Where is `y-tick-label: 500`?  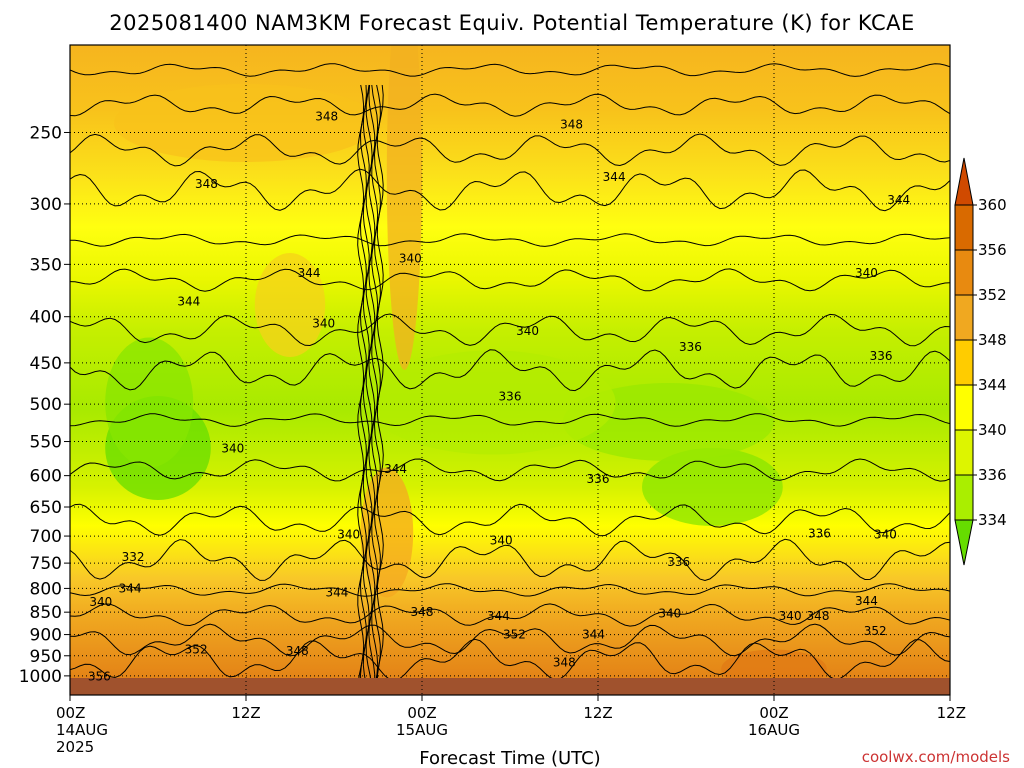 y-tick-label: 500 is located at coordinates (46, 405).